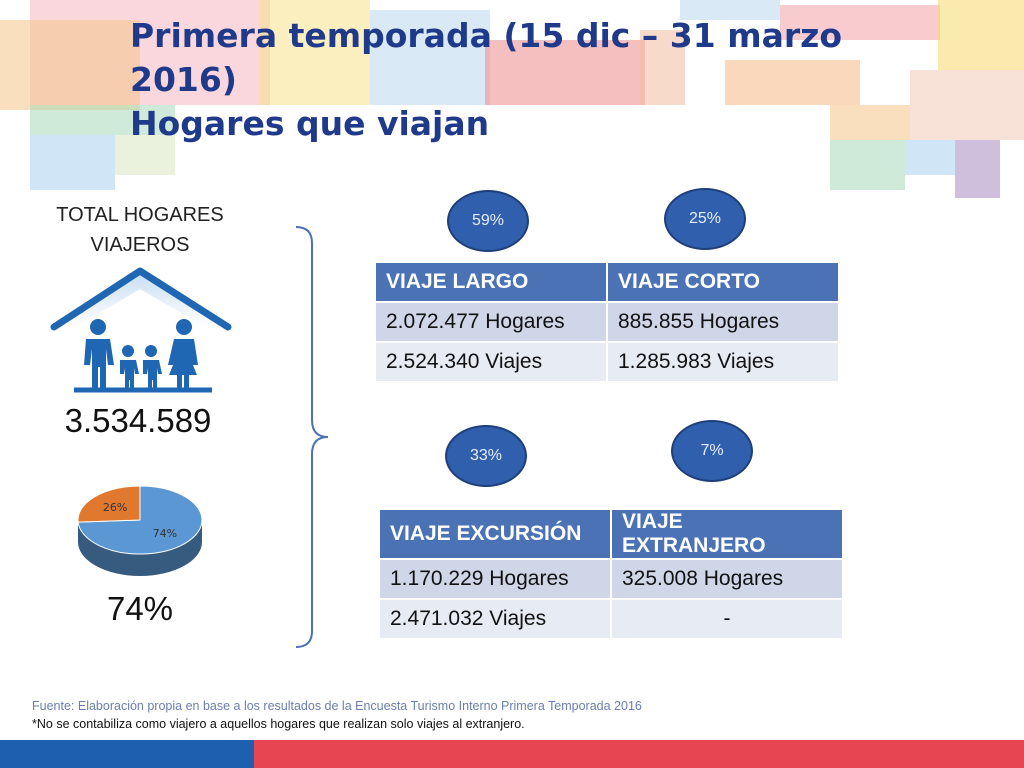 This screenshot has height=768, width=1024. What do you see at coordinates (165, 533) in the screenshot?
I see `pie-slice-label: 74%` at bounding box center [165, 533].